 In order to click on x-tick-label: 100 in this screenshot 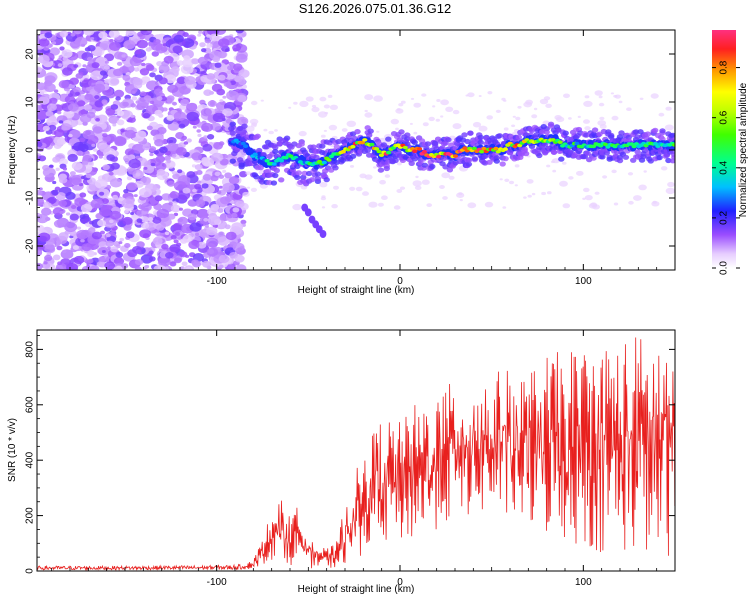, I will do `click(583, 281)`.